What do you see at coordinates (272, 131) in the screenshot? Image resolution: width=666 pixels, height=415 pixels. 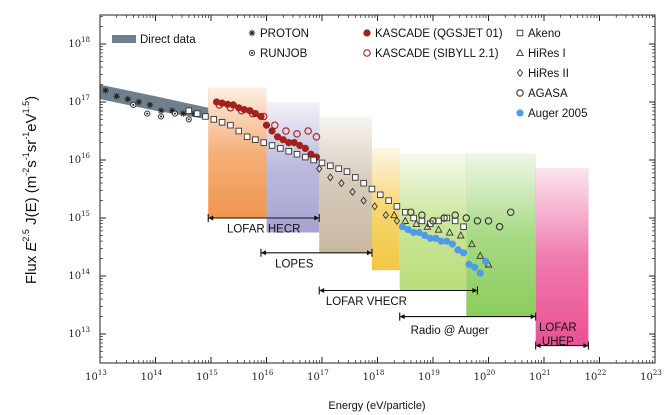 I see `point-kascade-qgsjet-01--10` at bounding box center [272, 131].